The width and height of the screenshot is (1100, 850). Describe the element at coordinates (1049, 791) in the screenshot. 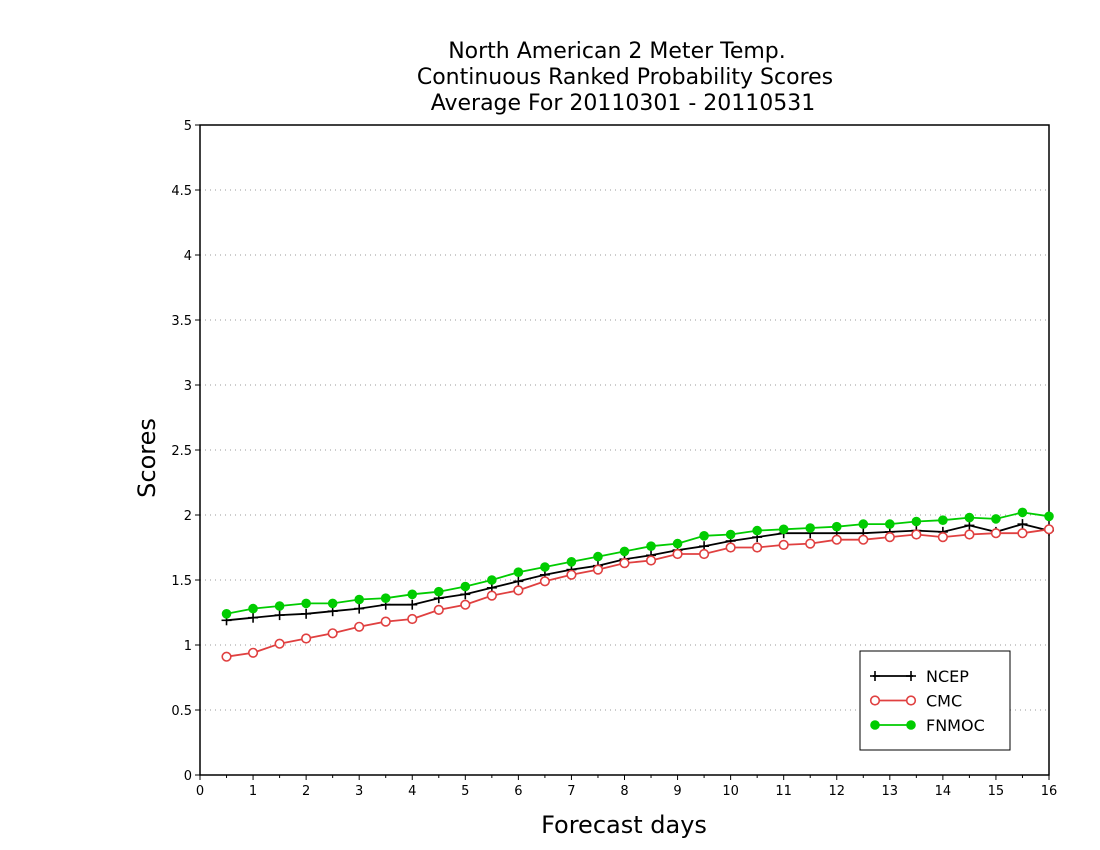

I see `x-tick-label: 16` at that location.